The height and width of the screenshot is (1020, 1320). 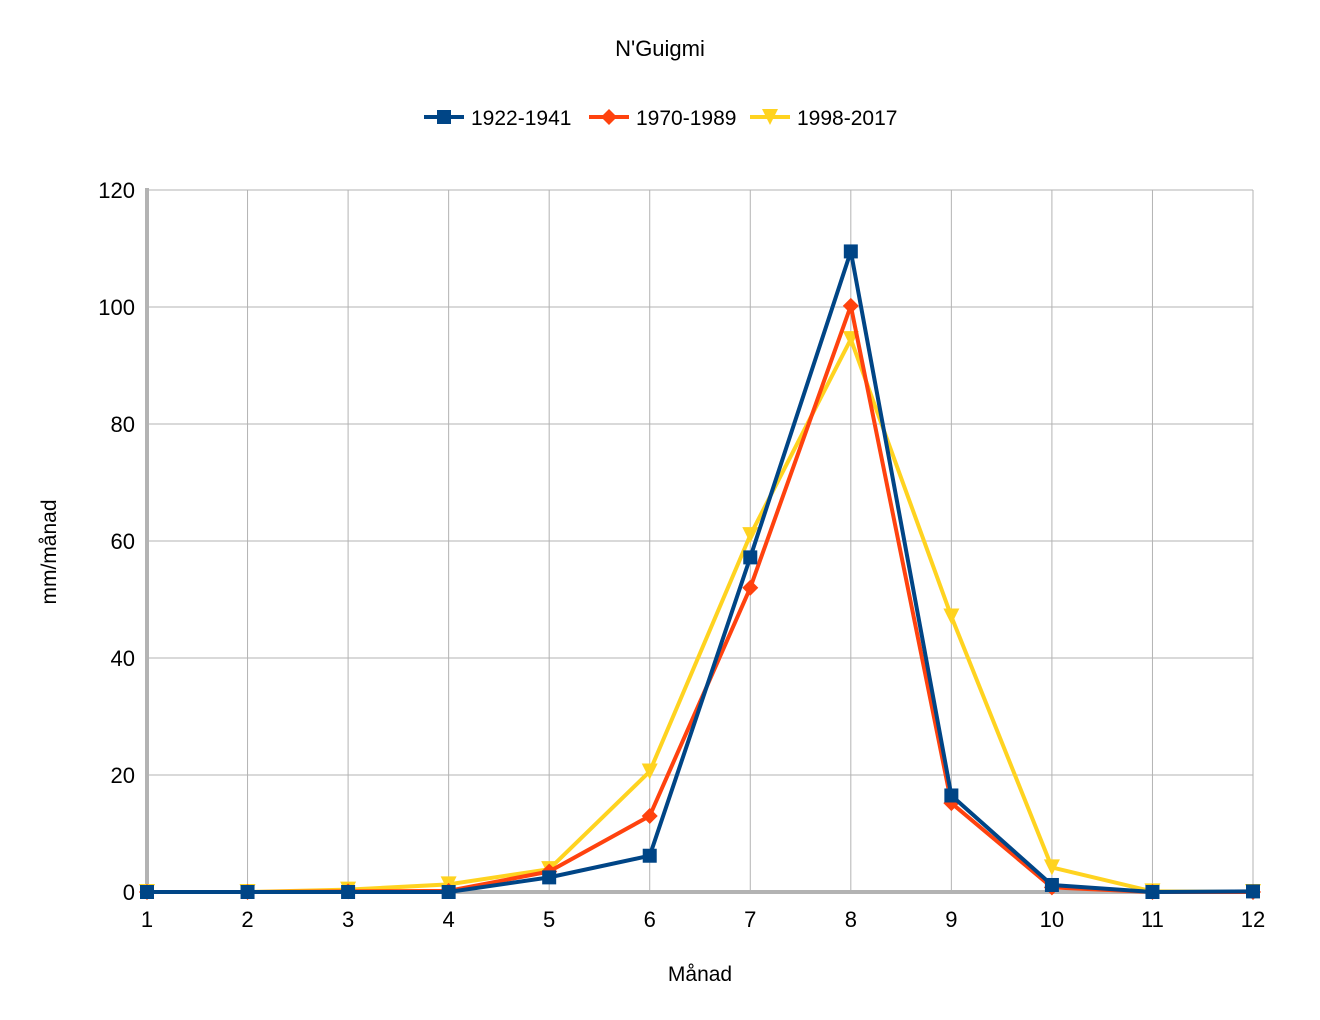 I want to click on y-tick-label-60: 60, so click(x=123, y=541).